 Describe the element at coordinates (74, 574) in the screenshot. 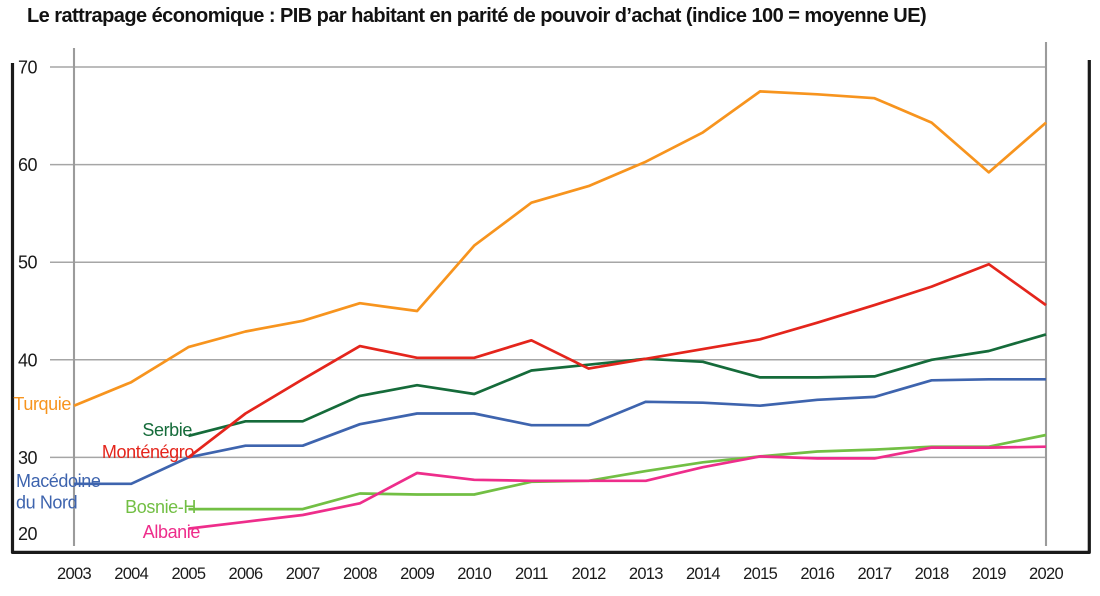

I see `x-tick-label-2003: 2003` at that location.